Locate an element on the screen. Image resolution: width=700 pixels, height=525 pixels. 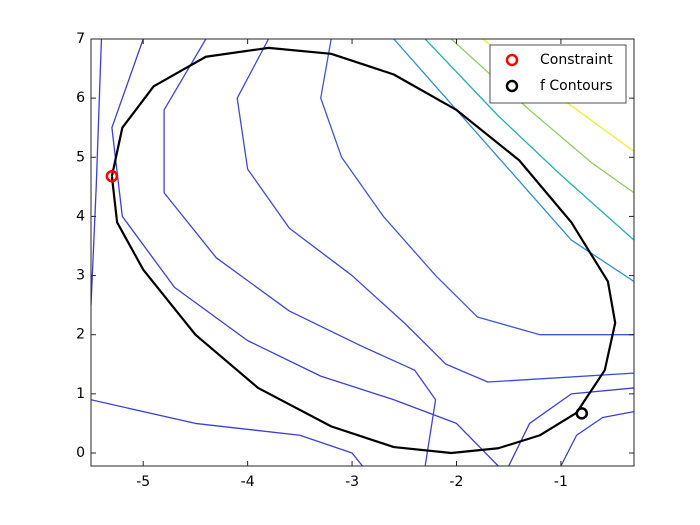
x-tick-label: -5 is located at coordinates (143, 482).